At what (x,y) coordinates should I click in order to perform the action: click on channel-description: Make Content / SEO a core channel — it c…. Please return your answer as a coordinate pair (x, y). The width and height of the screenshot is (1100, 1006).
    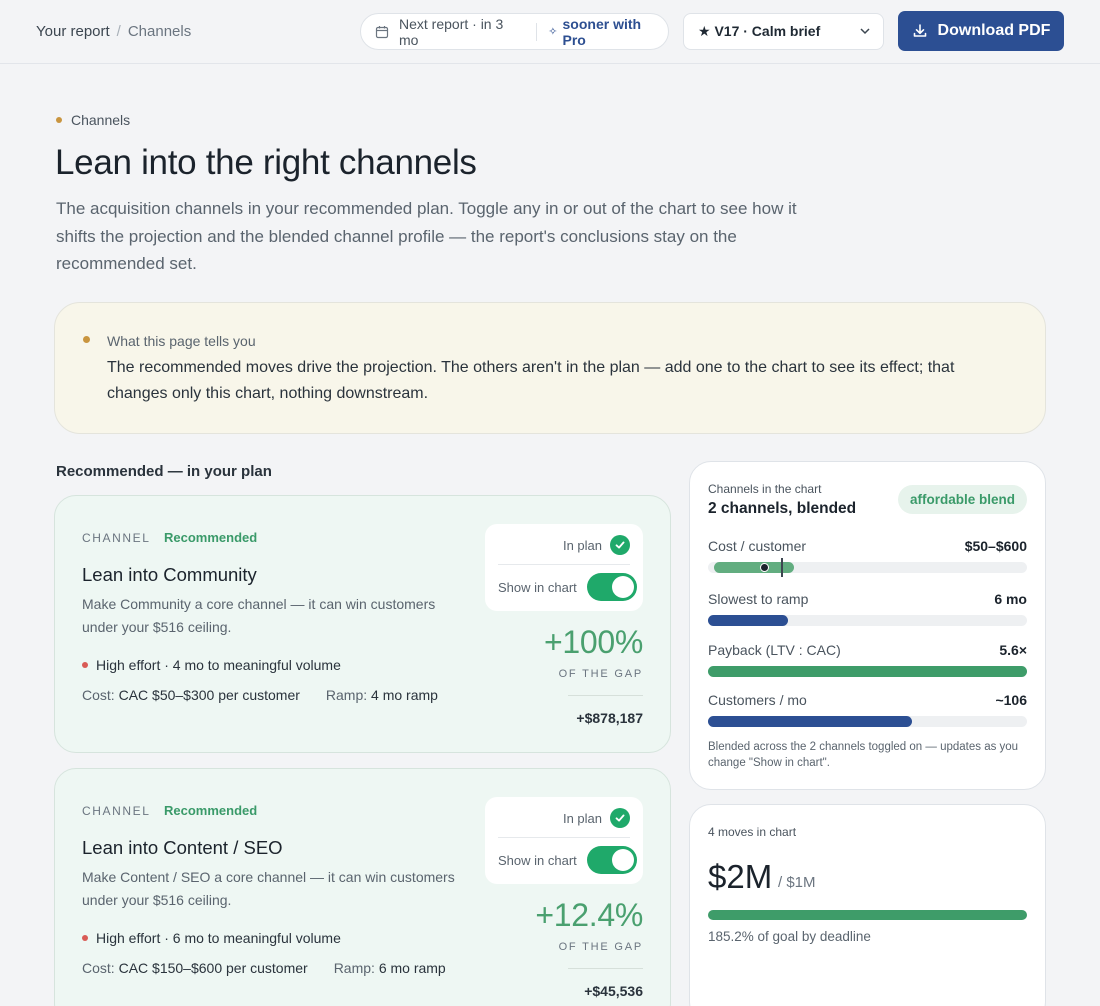
    Looking at the image, I should click on (268, 888).